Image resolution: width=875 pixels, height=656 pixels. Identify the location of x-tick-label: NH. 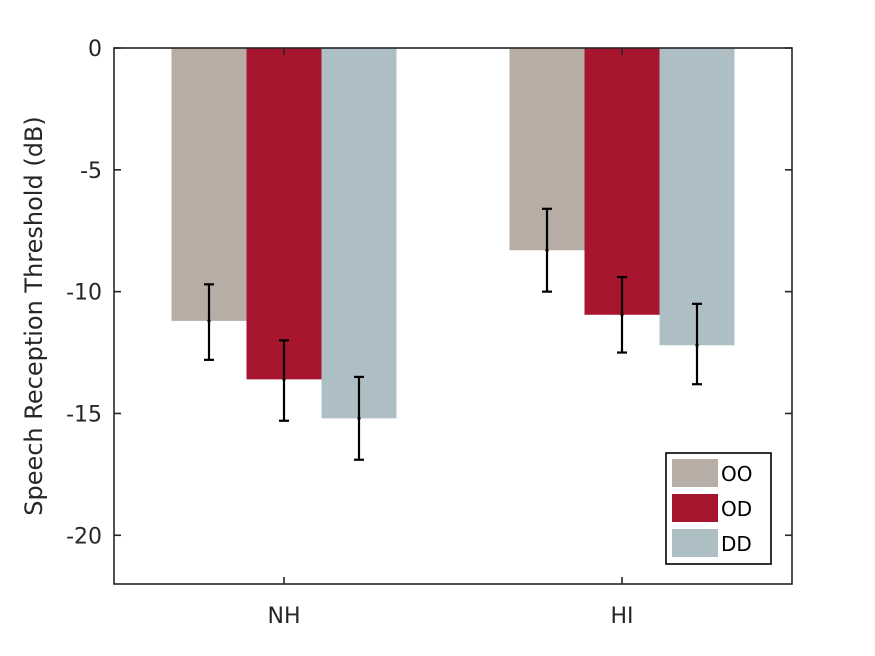
(284, 616).